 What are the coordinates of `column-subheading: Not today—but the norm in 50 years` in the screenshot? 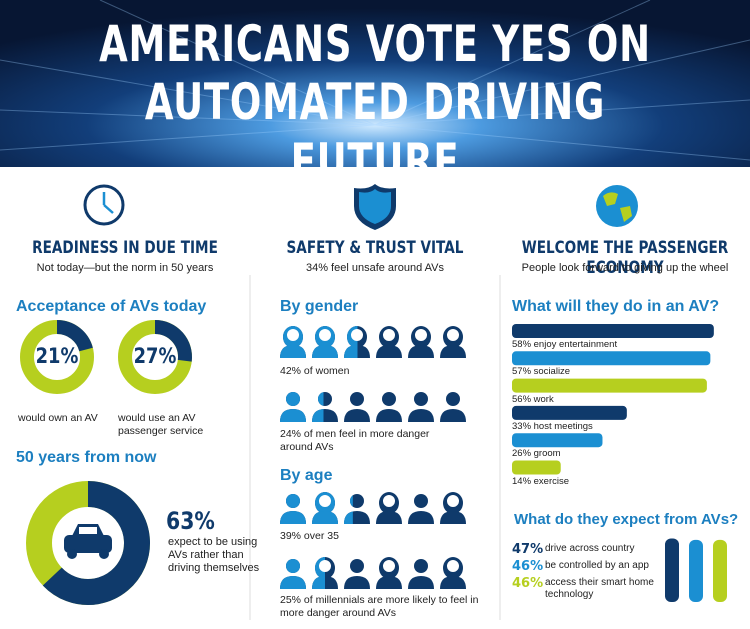 It's located at (125, 268).